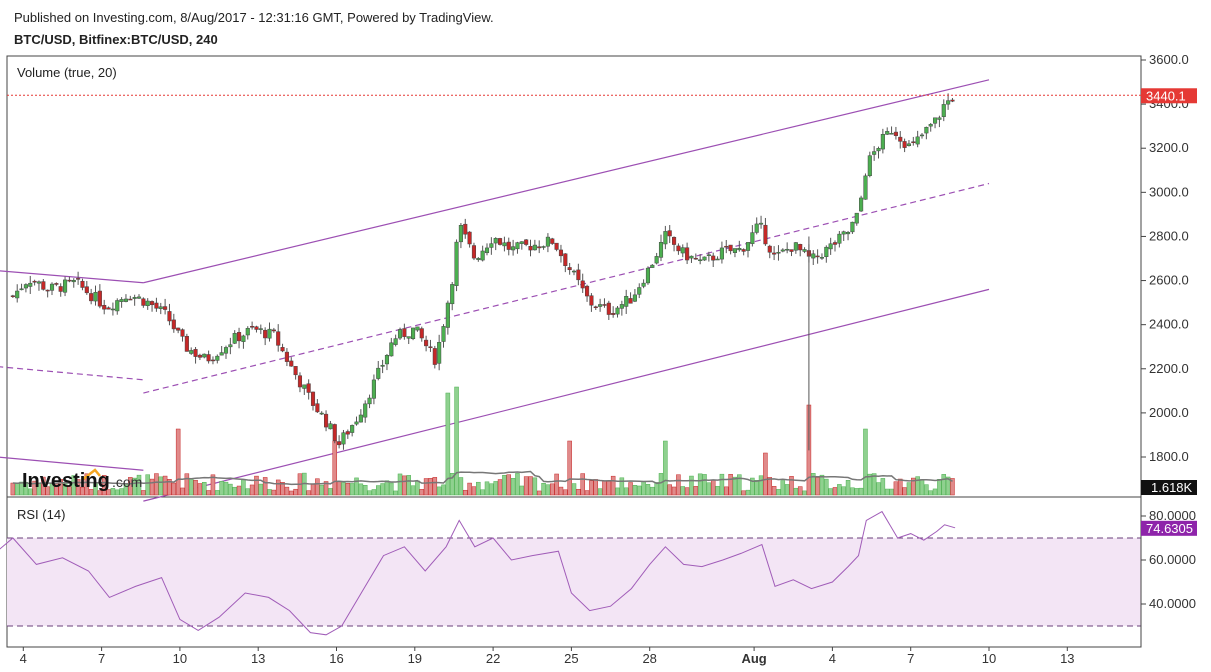 Image resolution: width=1211 pixels, height=672 pixels. I want to click on symbol-title: BTC/USD, Bitfinex:BTC/USD, 240, so click(116, 39).